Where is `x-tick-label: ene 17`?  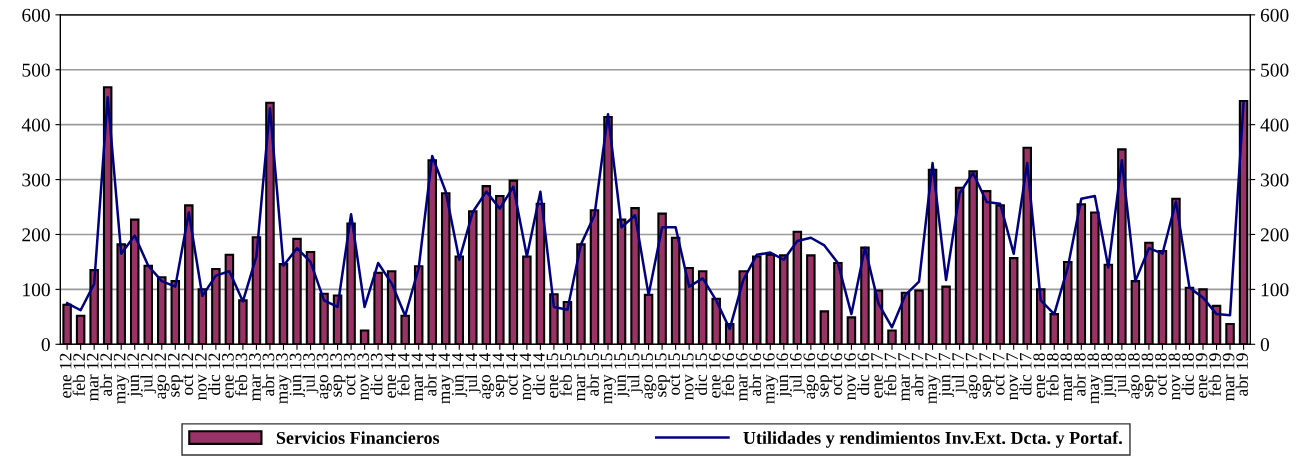 x-tick-label: ene 17 is located at coordinates (877, 375).